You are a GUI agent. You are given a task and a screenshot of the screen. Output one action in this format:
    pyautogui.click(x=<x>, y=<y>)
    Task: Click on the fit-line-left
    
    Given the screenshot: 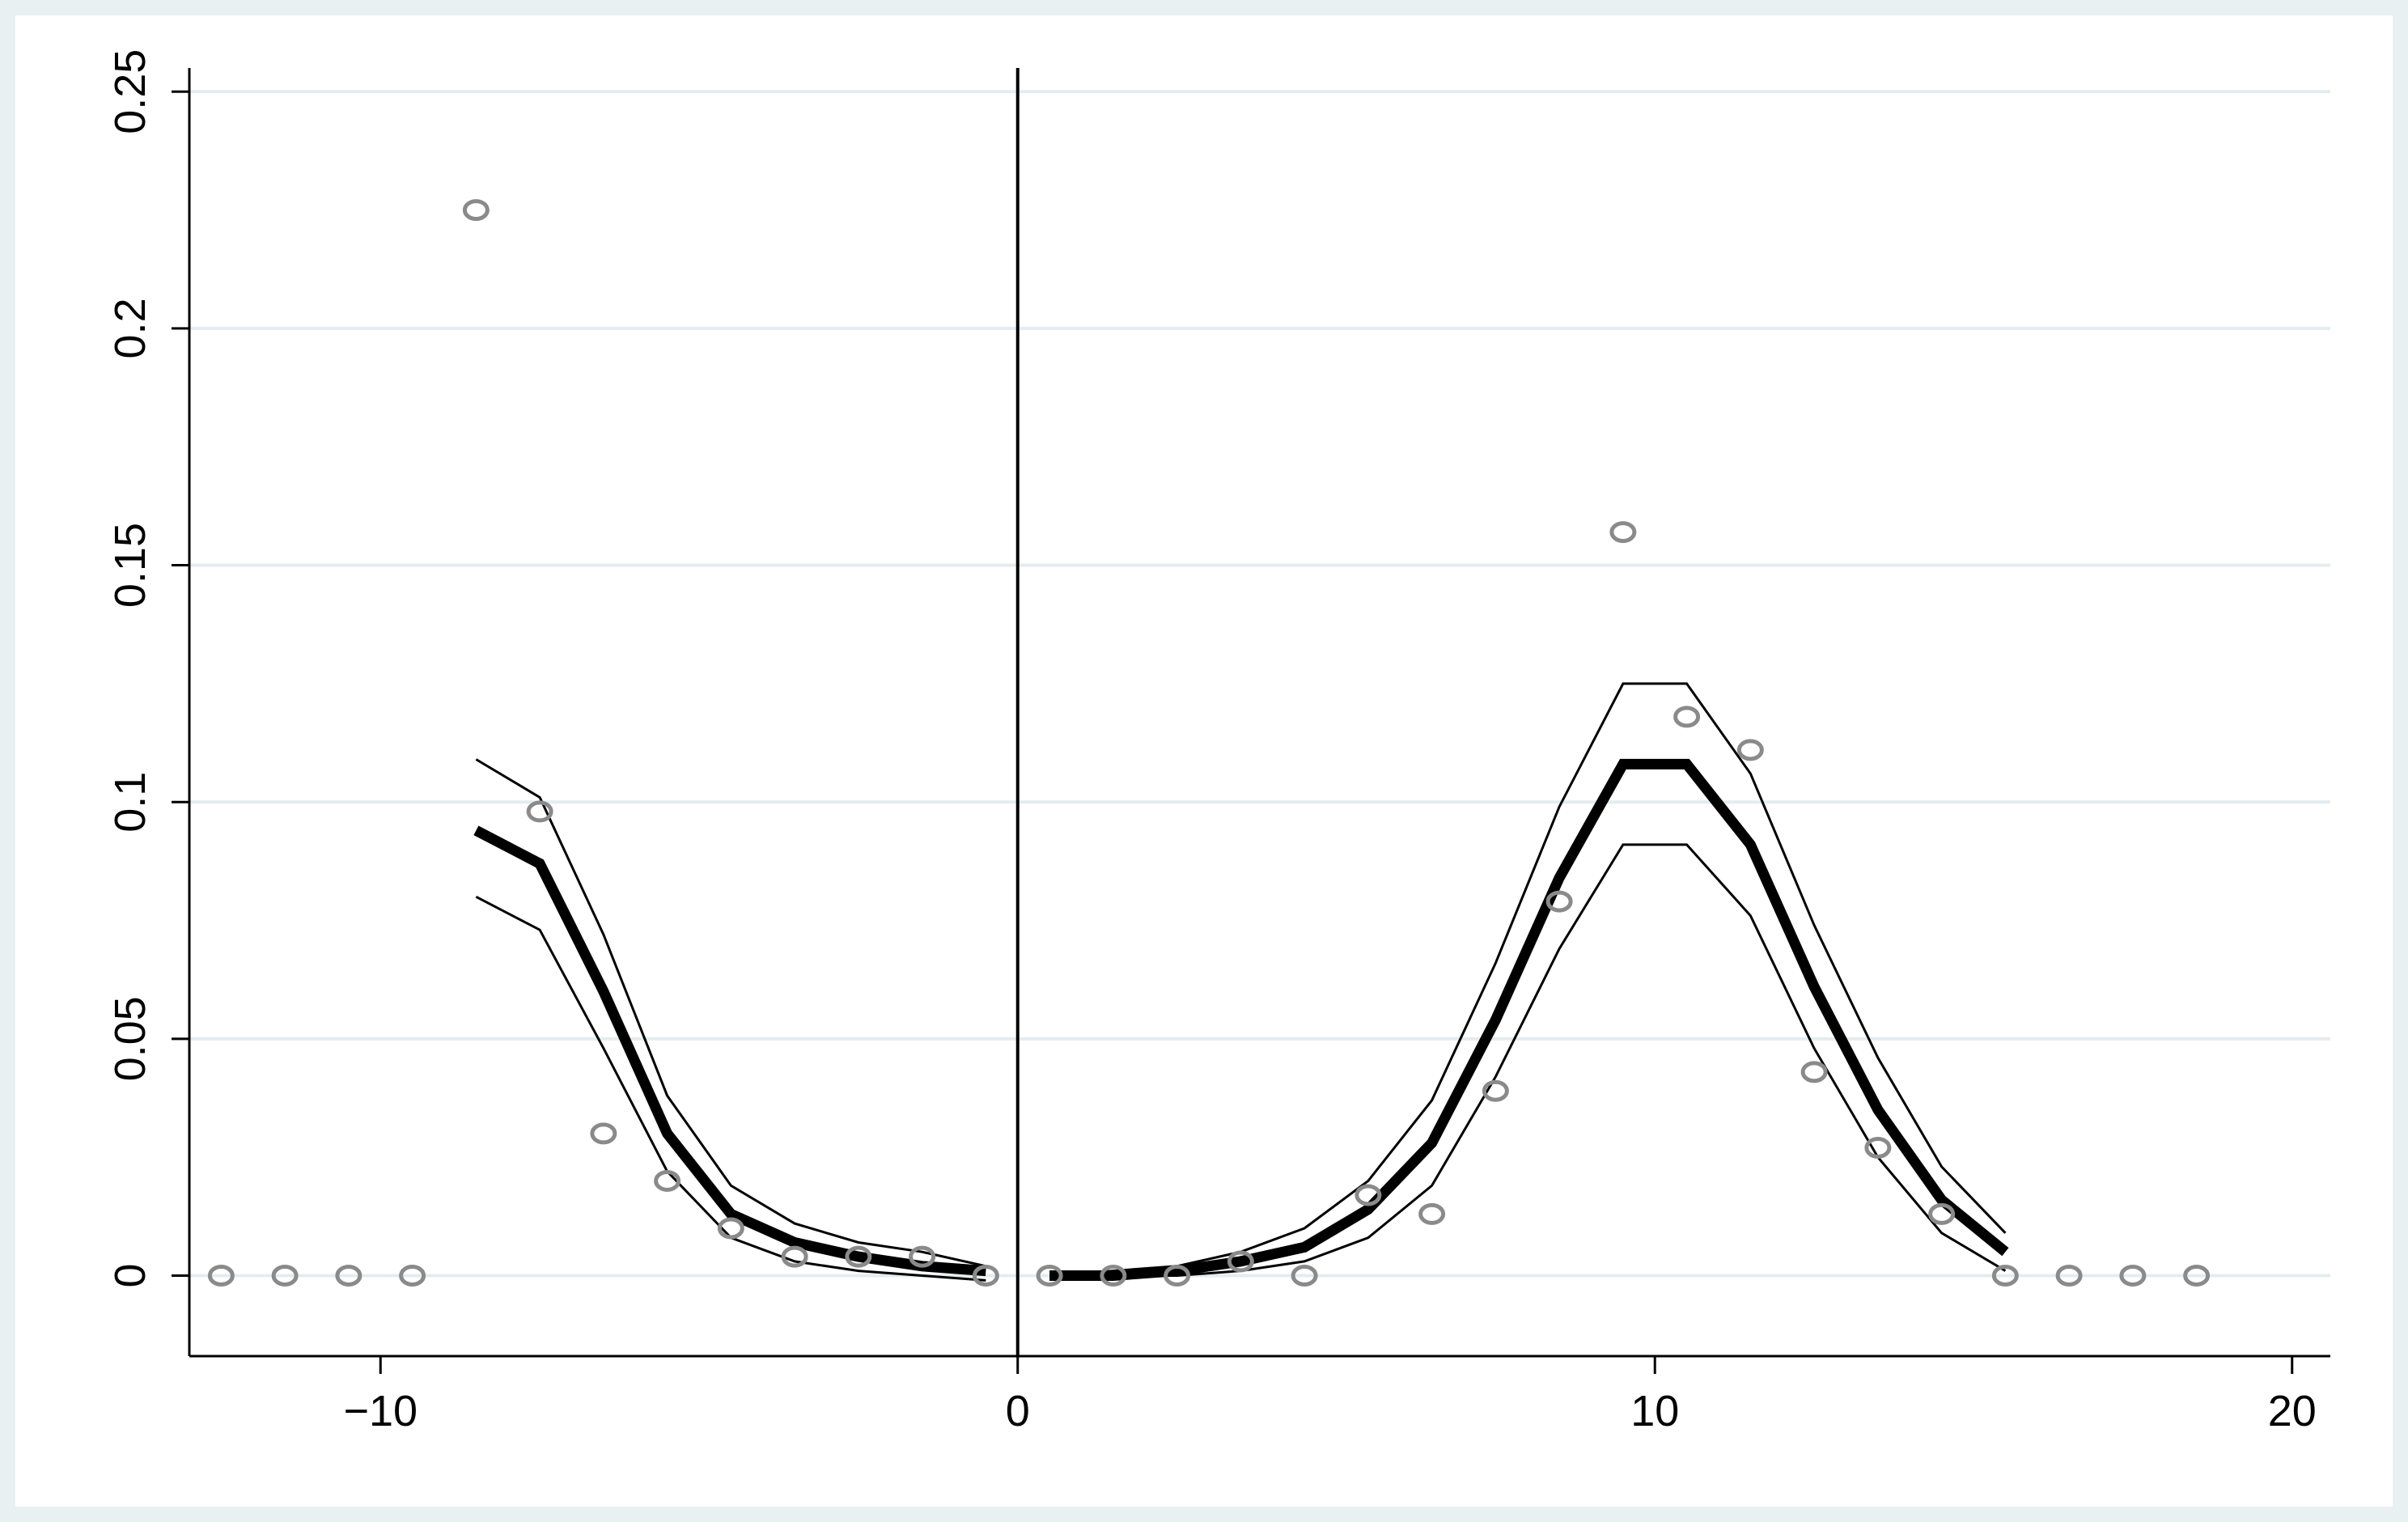 What is the action you would take?
    pyautogui.click(x=729, y=1051)
    